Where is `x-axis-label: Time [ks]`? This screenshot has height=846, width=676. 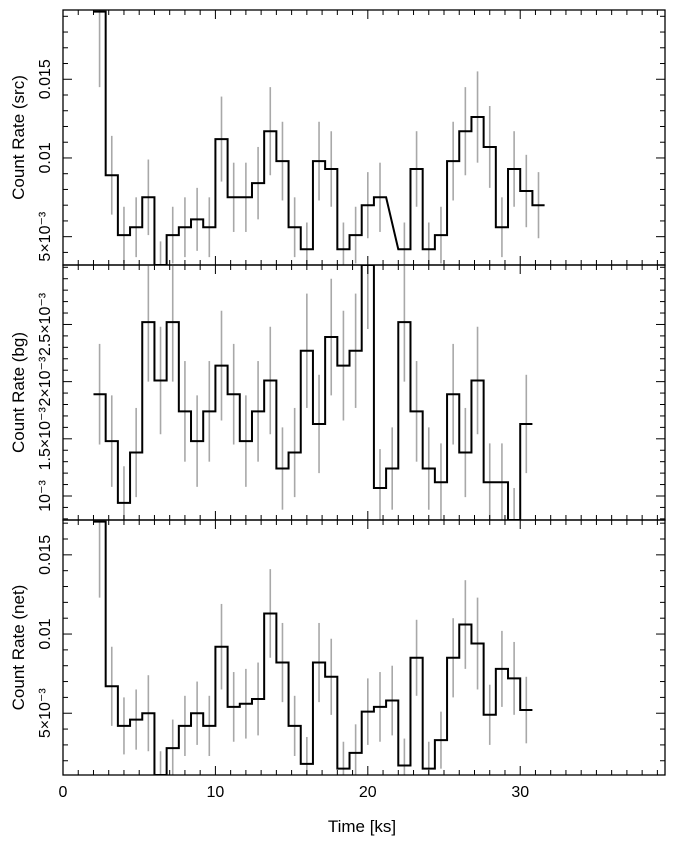 x-axis-label: Time [ks] is located at coordinates (362, 826).